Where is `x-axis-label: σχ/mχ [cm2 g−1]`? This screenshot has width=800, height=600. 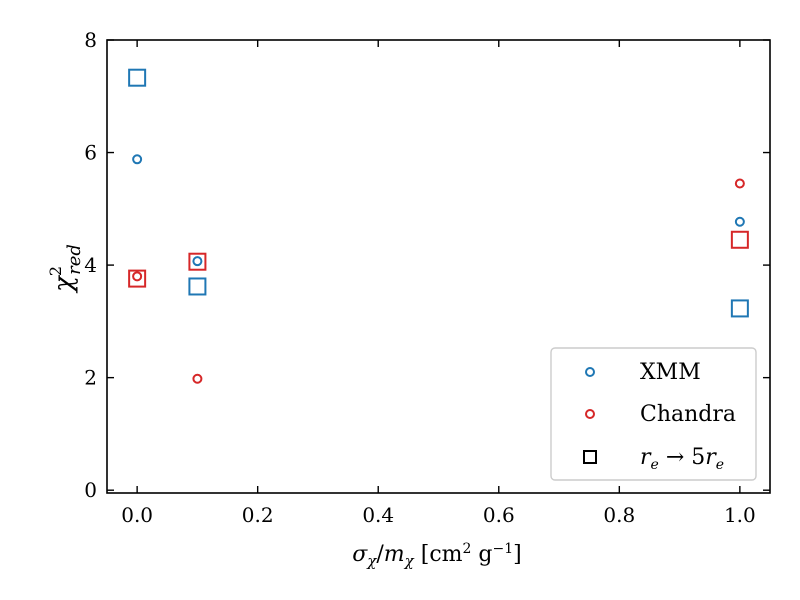
x-axis-label: σχ/mχ [cm2 g−1] is located at coordinates (437, 555).